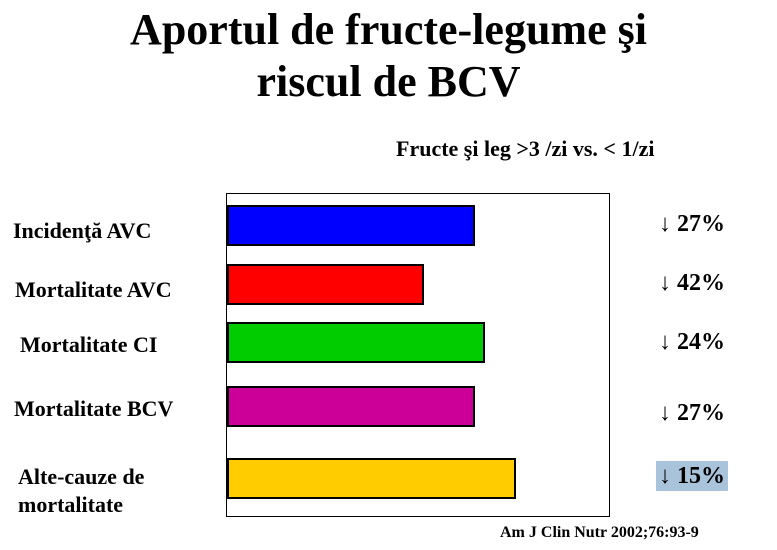  Describe the element at coordinates (525, 148) in the screenshot. I see `chart-subtitle: Fructe şi leg >3 /zi vs. < 1/zi` at that location.